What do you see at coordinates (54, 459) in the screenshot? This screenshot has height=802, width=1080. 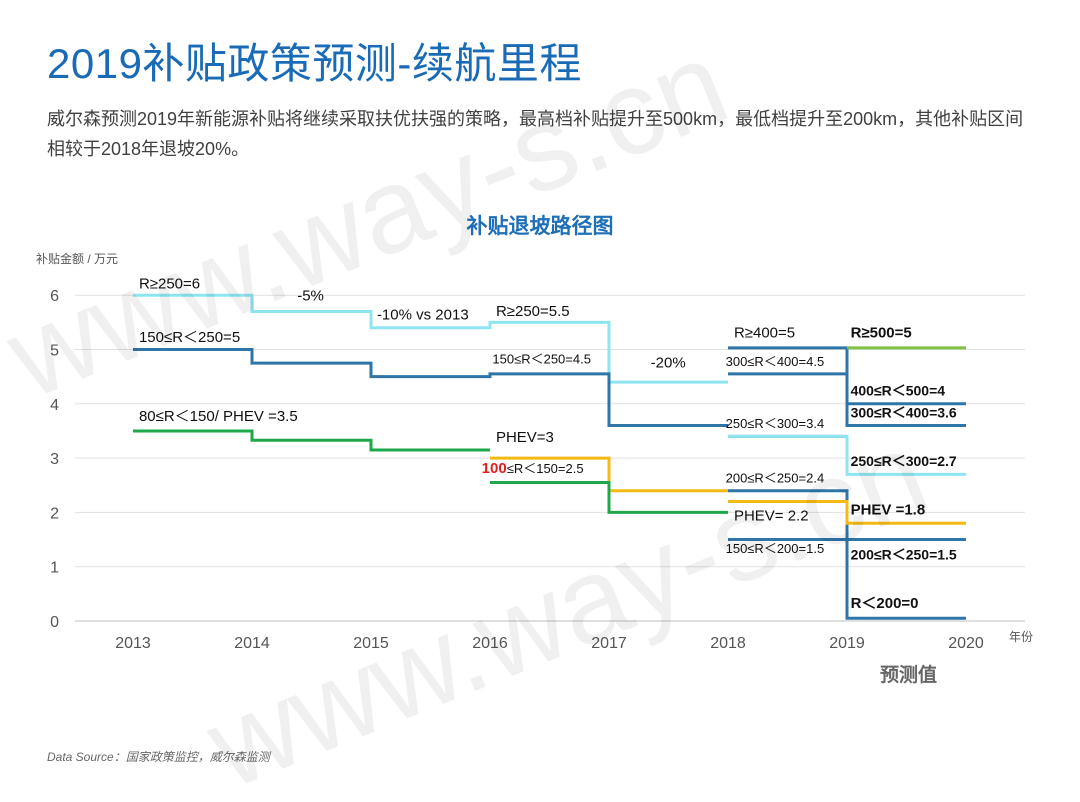 I see `y-tick-label: 3` at bounding box center [54, 459].